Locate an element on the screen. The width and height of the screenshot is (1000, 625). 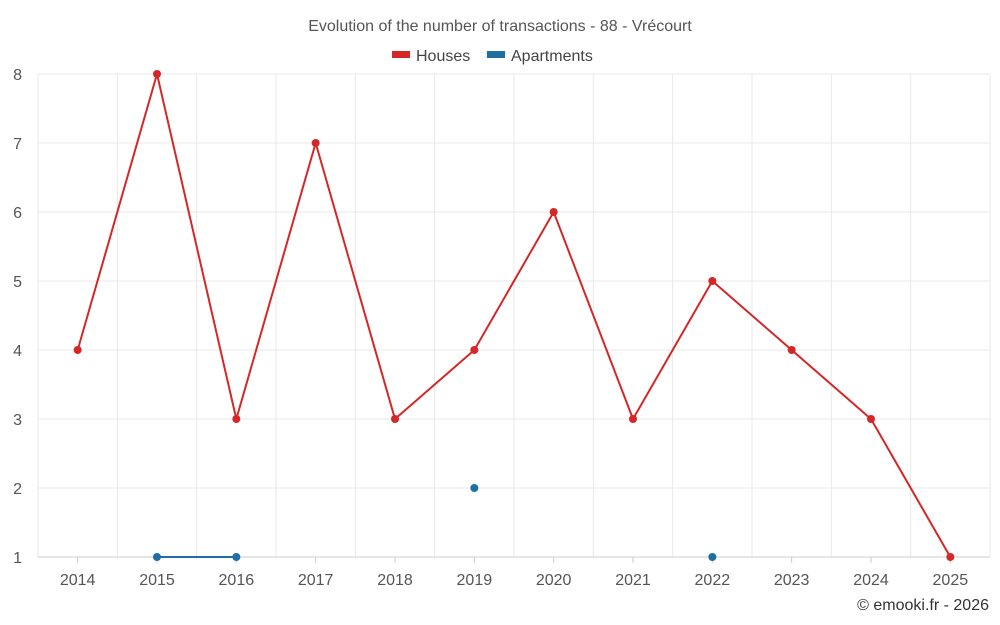
legend-swatch-apartments is located at coordinates (496, 54).